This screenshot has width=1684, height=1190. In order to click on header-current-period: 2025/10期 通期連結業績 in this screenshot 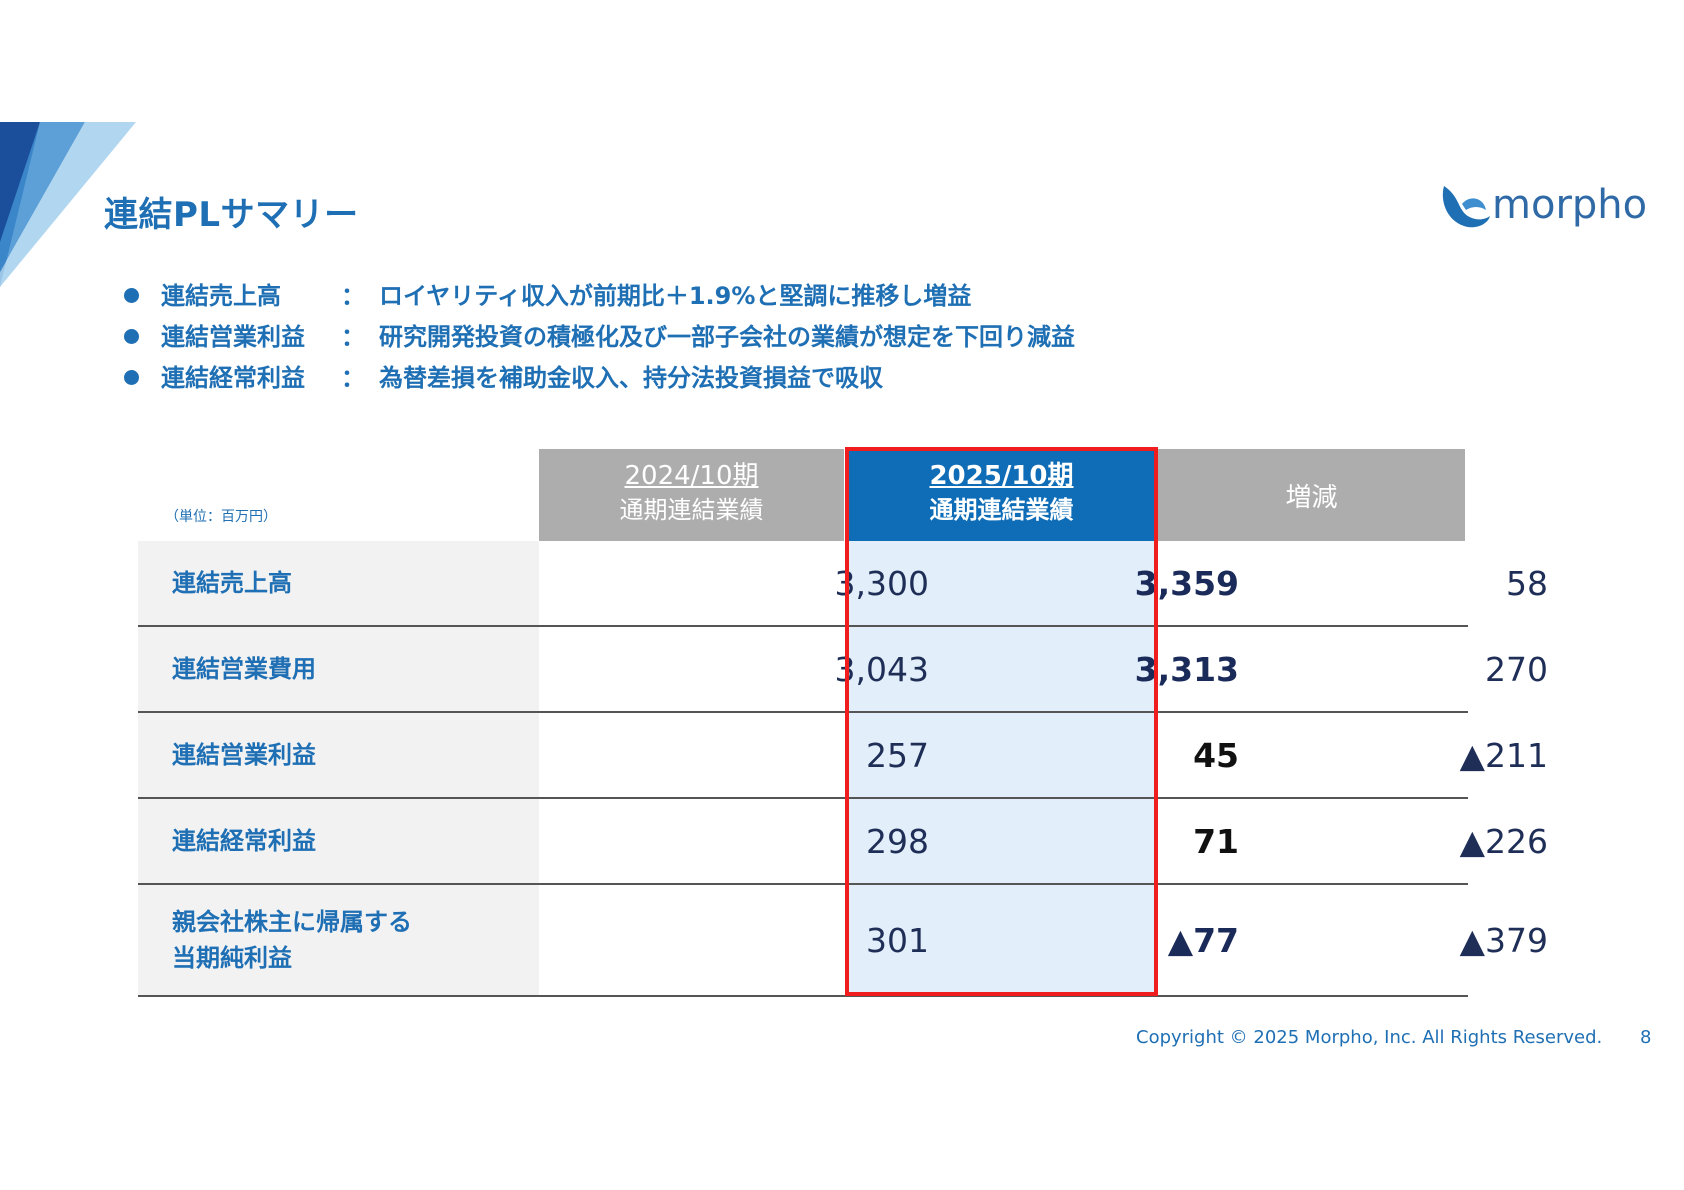, I will do `click(1001, 495)`.